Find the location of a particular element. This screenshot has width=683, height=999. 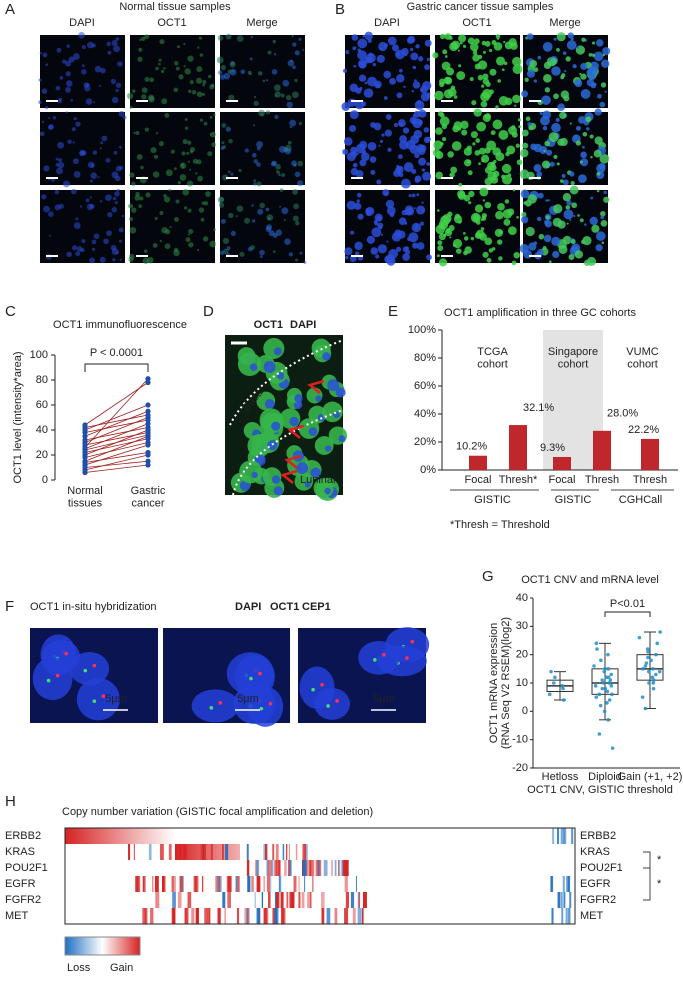

pair-line is located at coordinates (116, 455).